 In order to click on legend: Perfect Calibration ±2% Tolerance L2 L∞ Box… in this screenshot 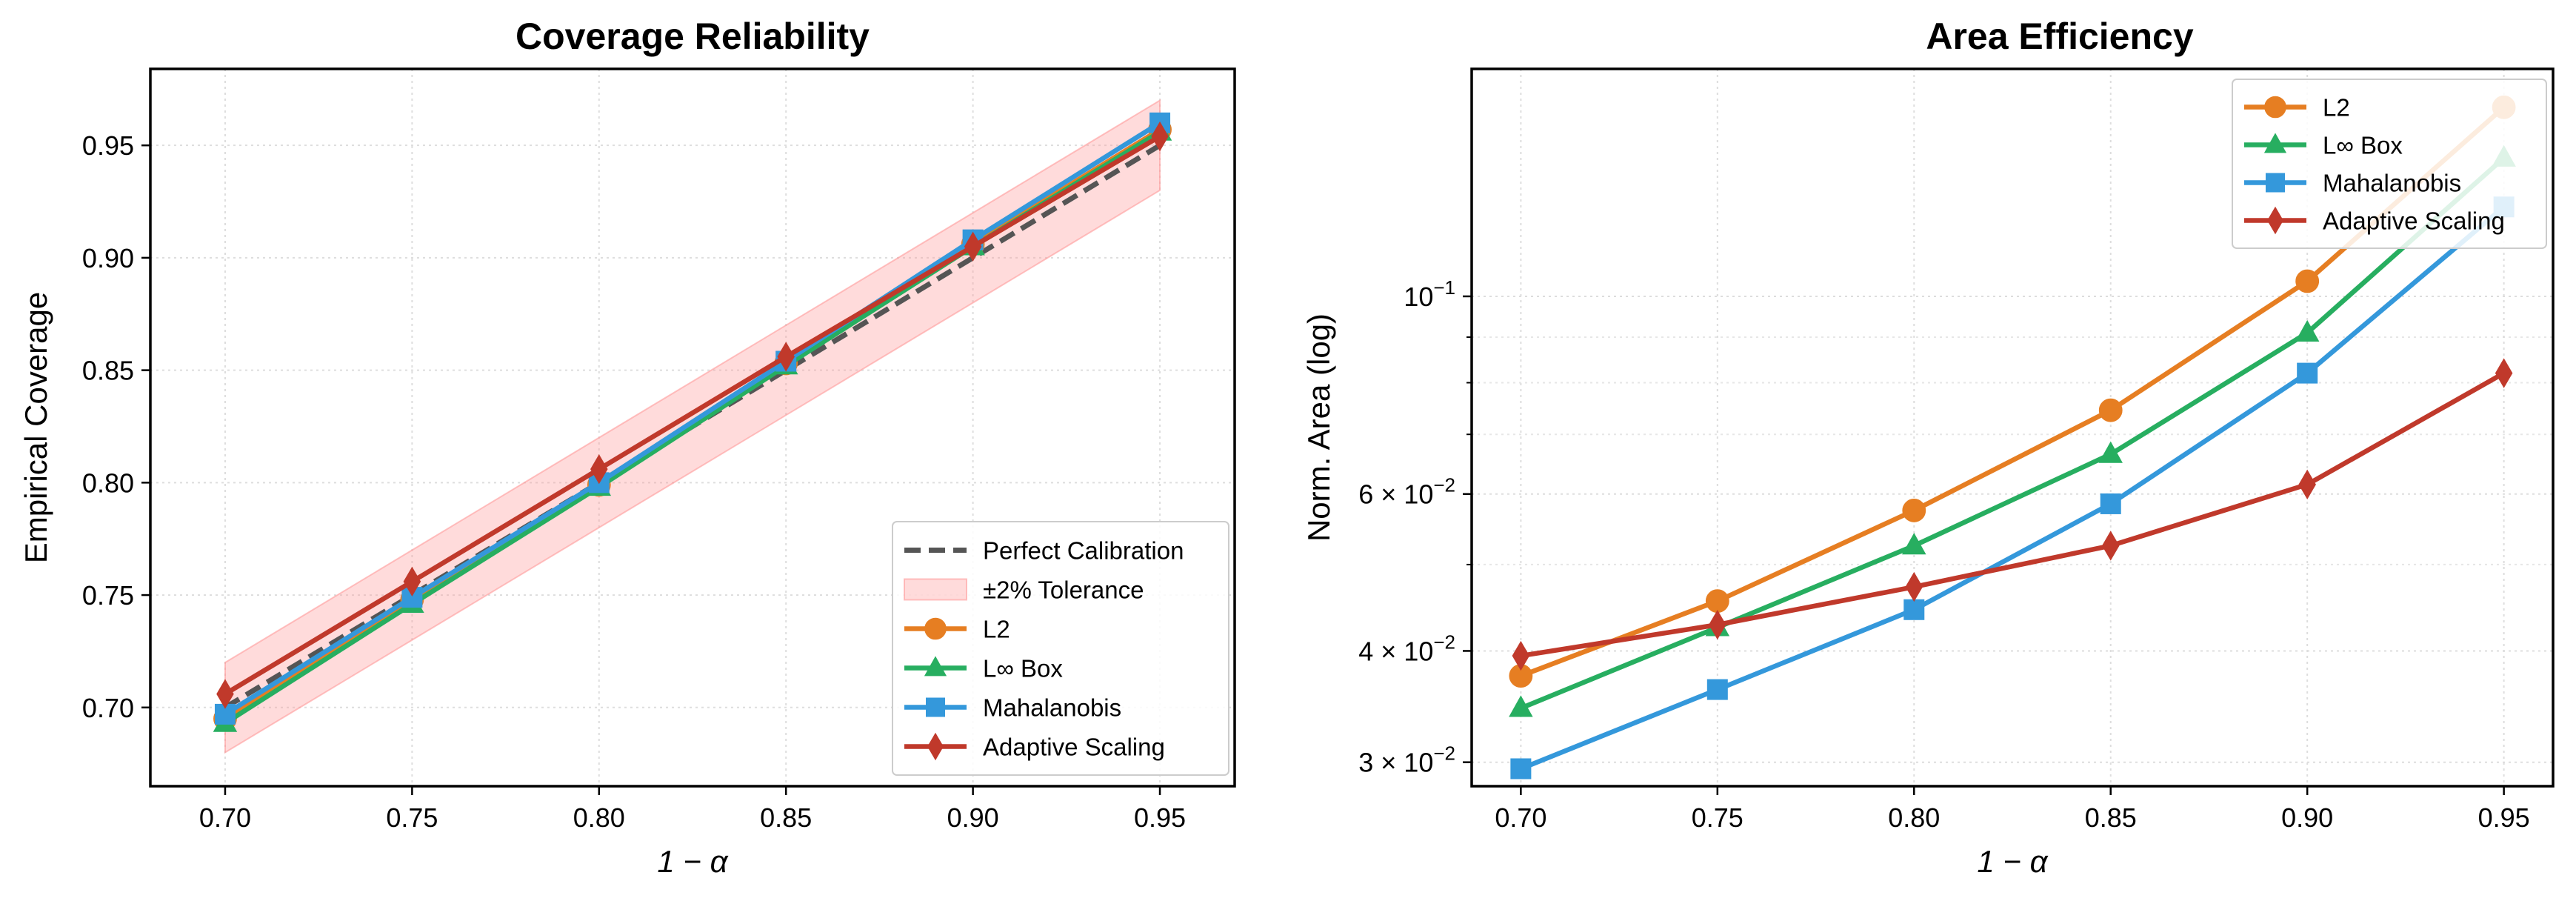, I will do `click(1060, 648)`.